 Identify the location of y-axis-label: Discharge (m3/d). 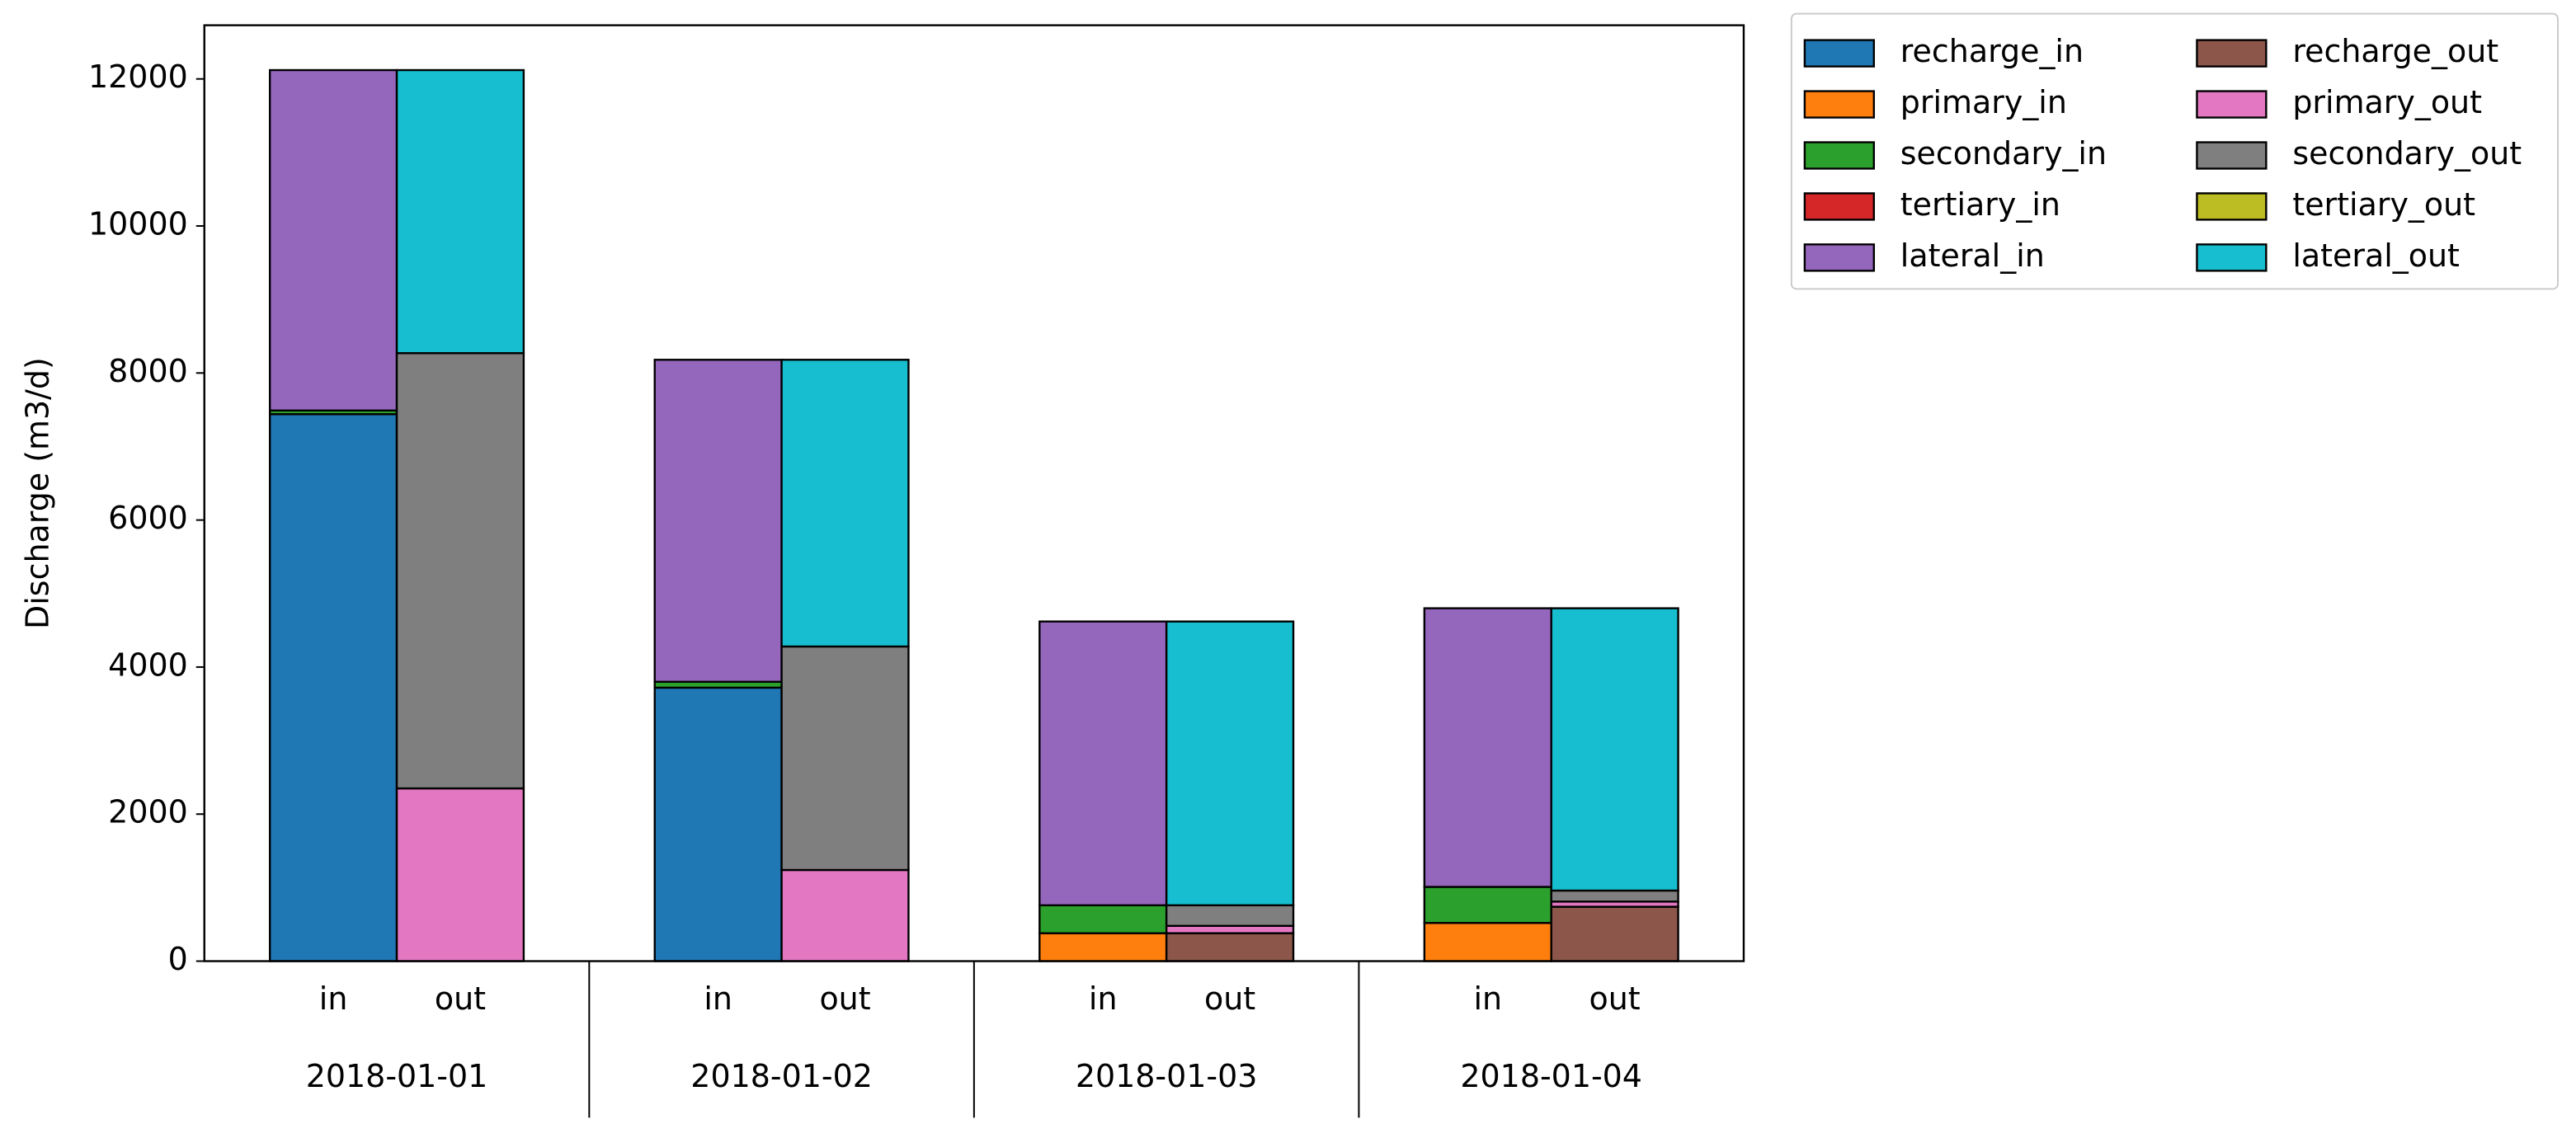
(37, 493).